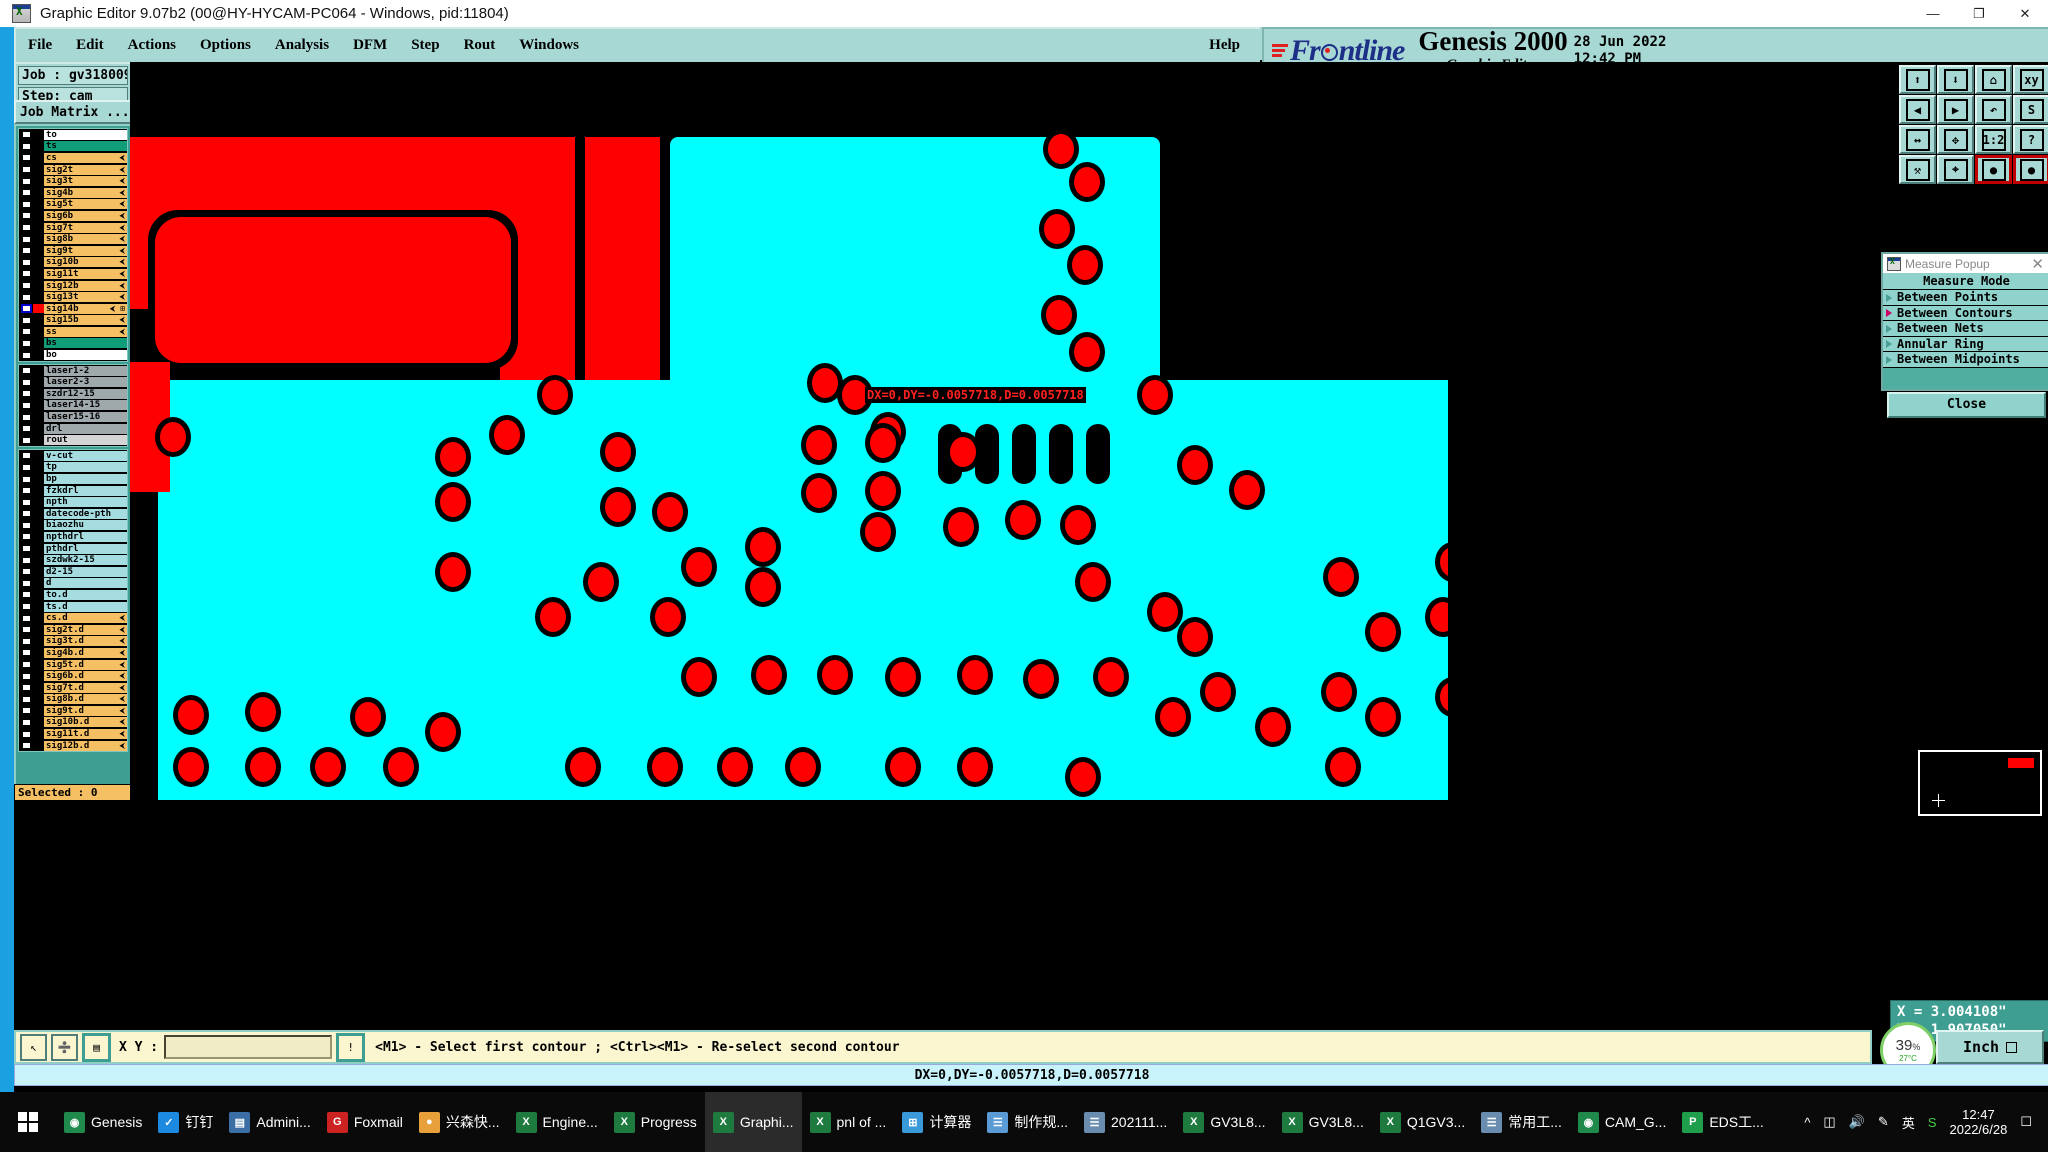  I want to click on menu-actions: Actions, so click(152, 45).